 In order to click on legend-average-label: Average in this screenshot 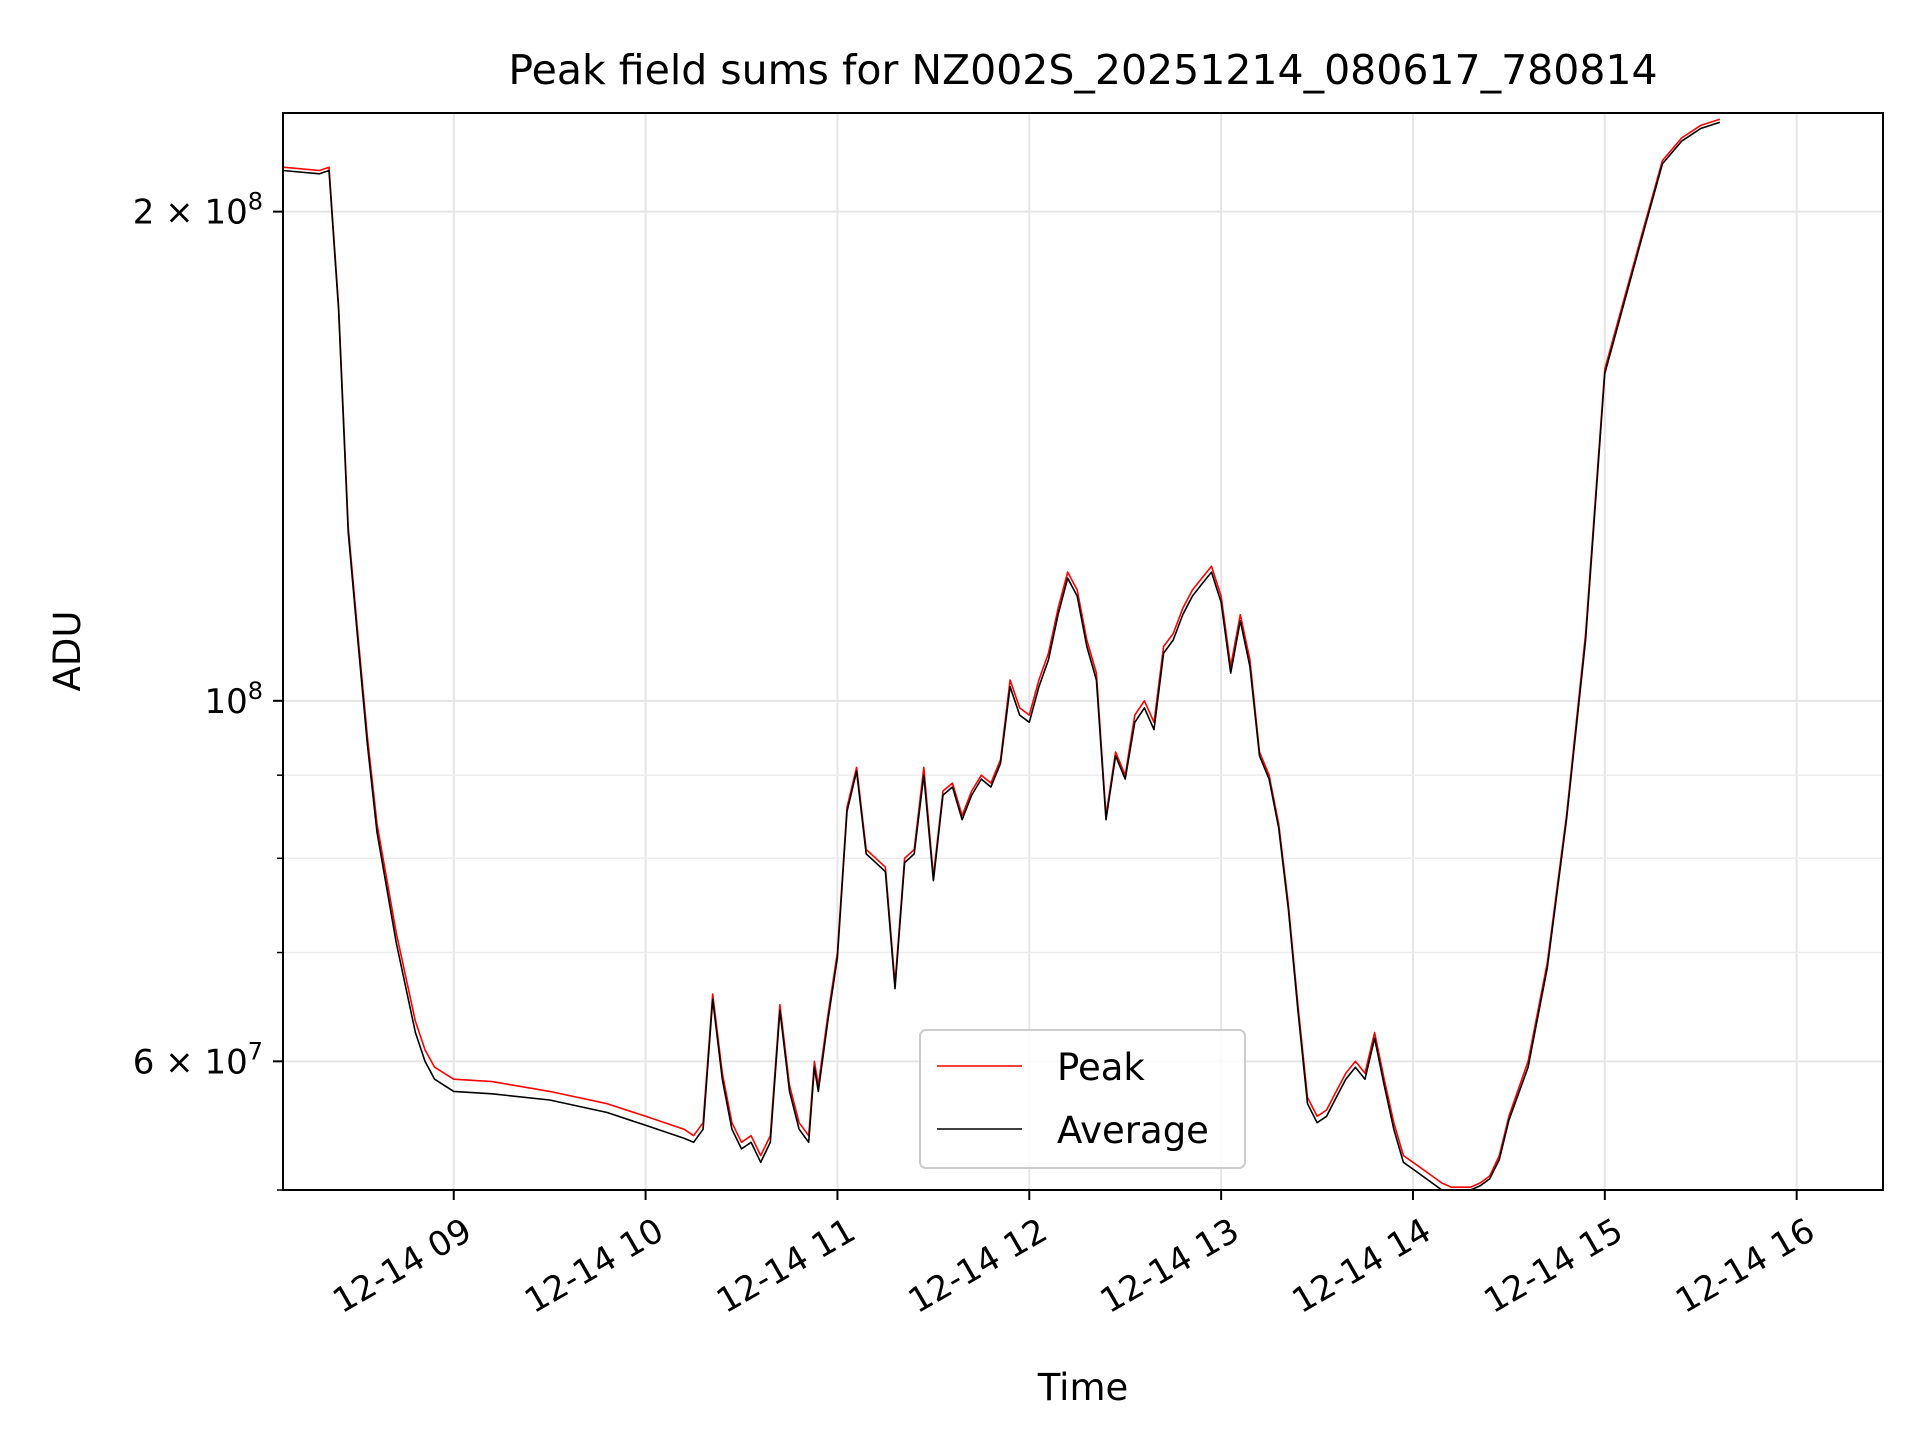, I will do `click(1133, 1130)`.